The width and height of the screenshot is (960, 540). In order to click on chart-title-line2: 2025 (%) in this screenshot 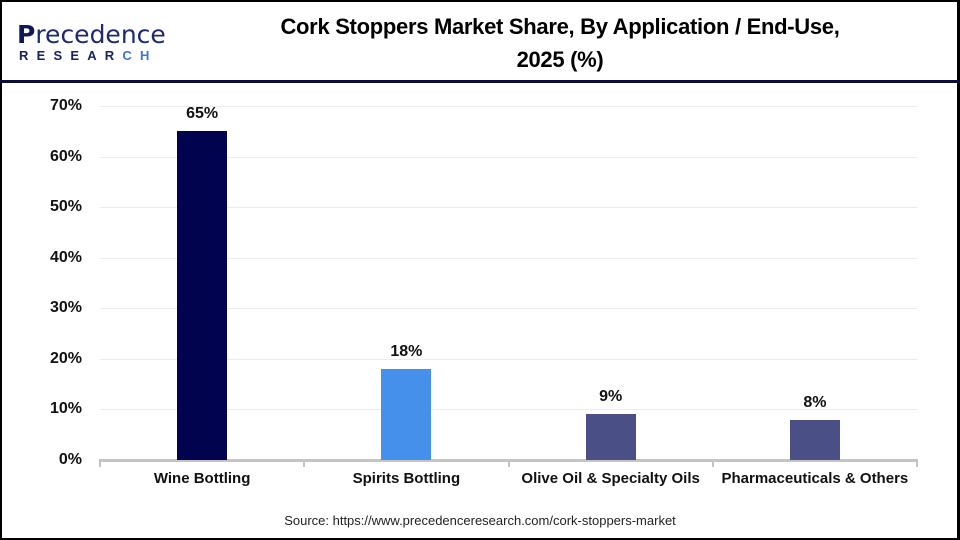, I will do `click(560, 59)`.